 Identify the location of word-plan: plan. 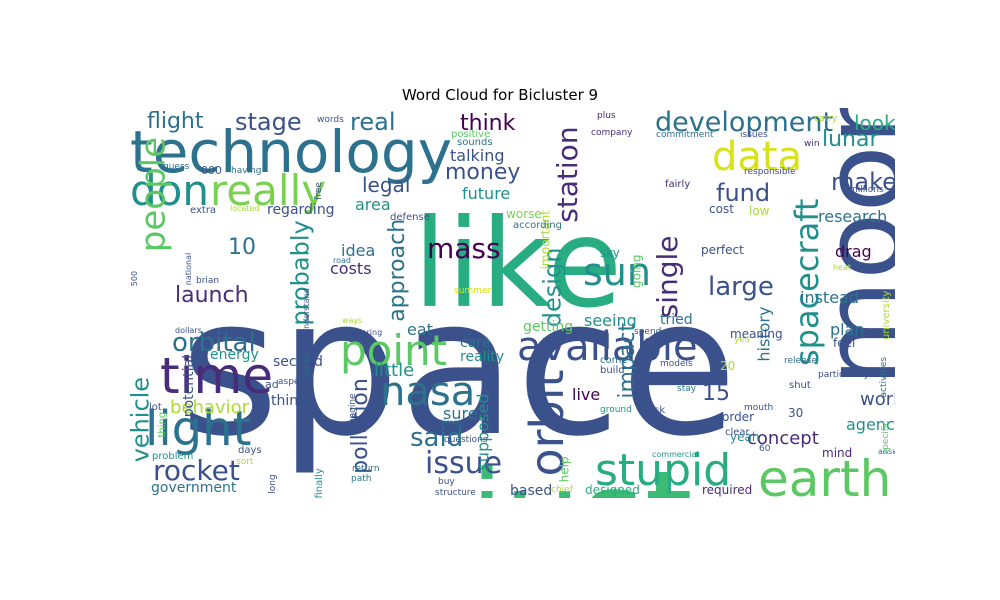
(847, 329).